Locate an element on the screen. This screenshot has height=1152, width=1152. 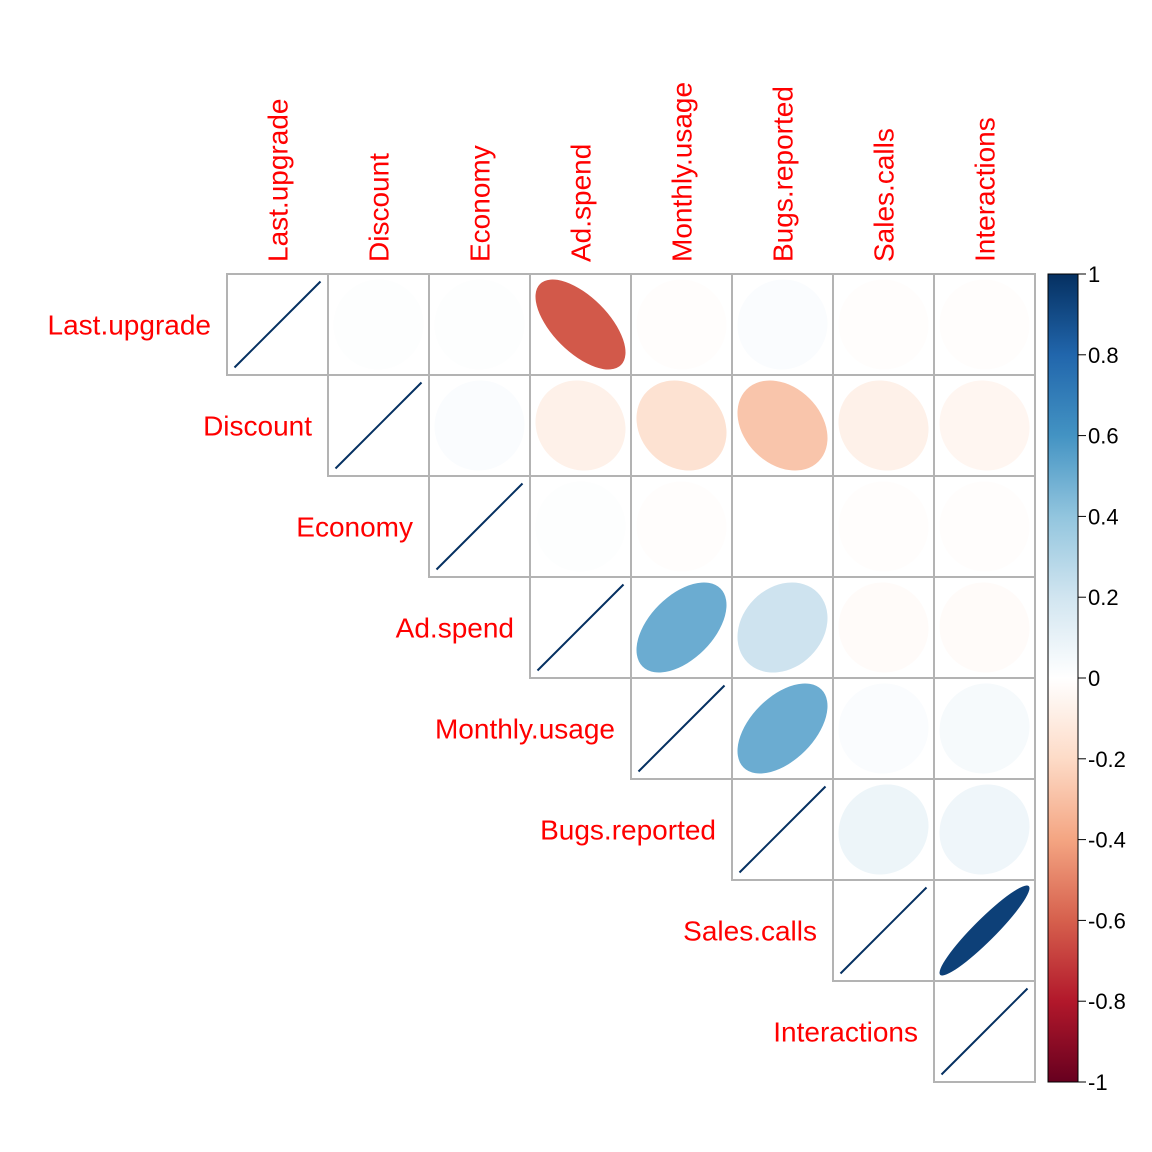
cell-interactions-interactions is located at coordinates (984, 1031).